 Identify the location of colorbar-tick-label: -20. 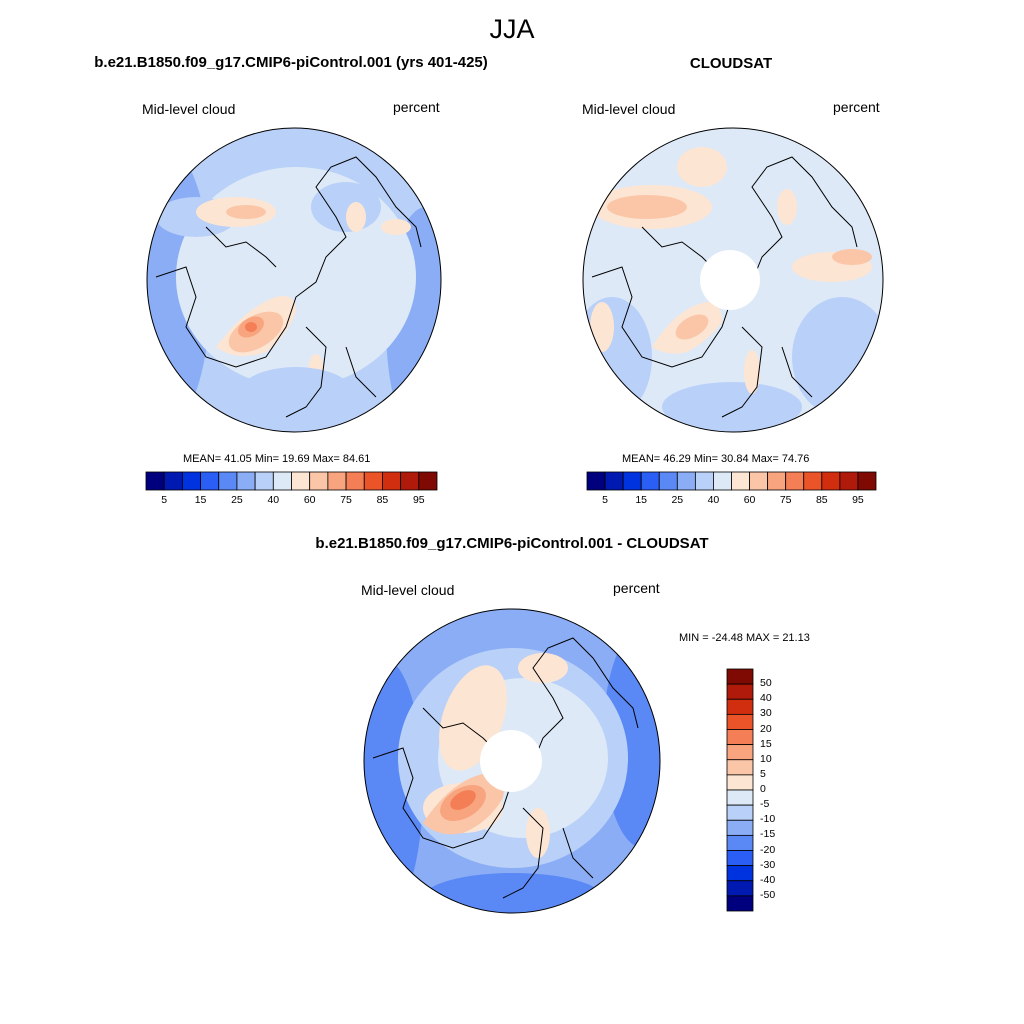
(768, 849).